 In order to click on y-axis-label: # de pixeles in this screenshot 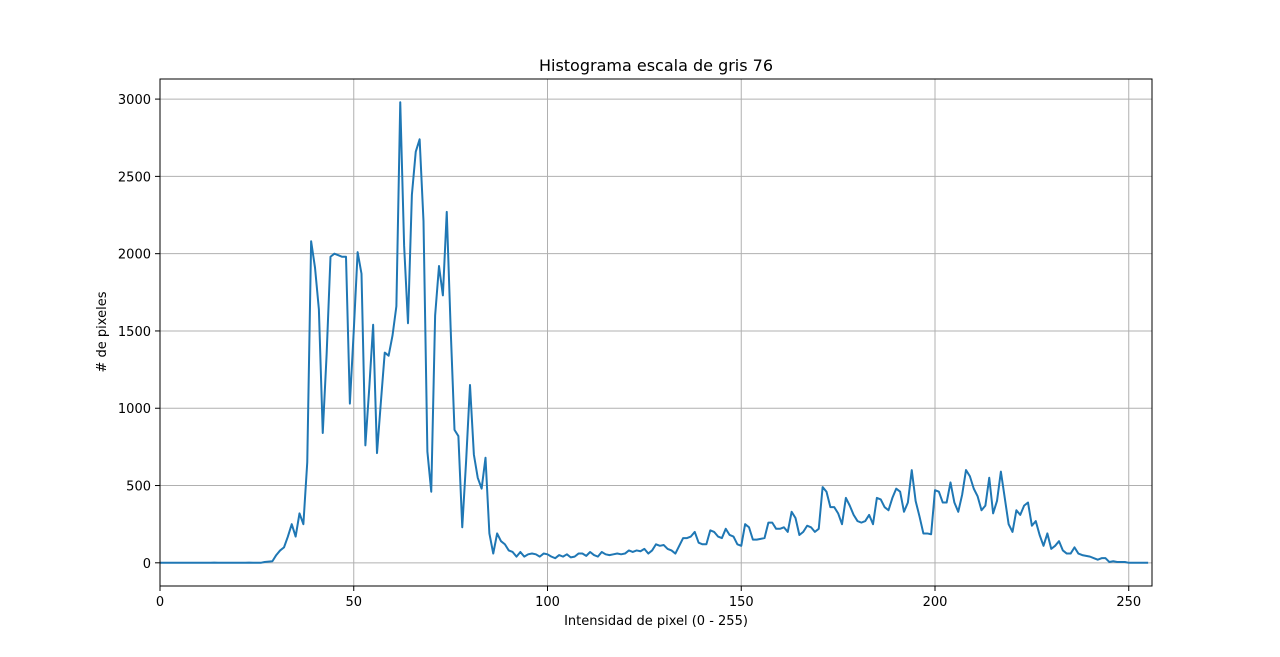, I will do `click(102, 331)`.